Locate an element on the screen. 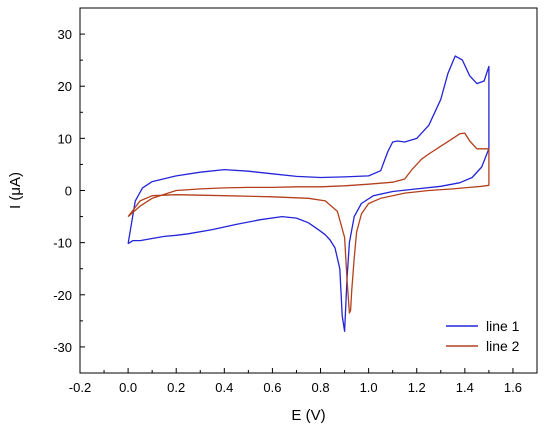 Image resolution: width=550 pixels, height=434 pixels. legend-label-line-1: line 1 is located at coordinates (503, 326).